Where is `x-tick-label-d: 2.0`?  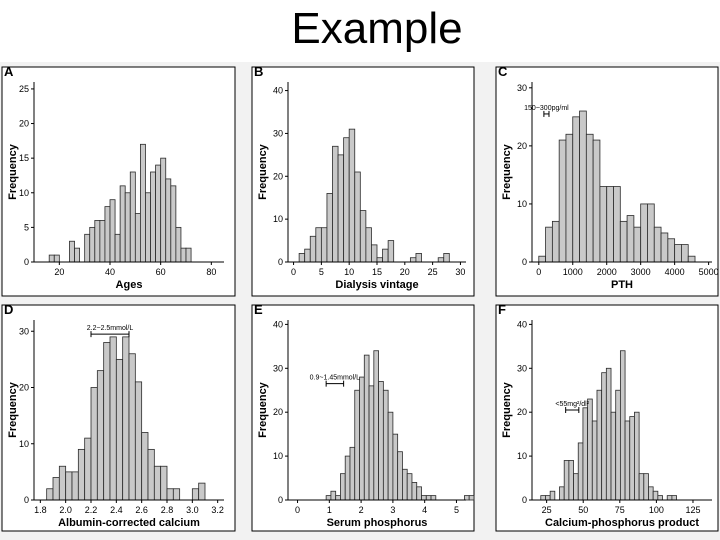 x-tick-label-d: 2.0 is located at coordinates (65, 510).